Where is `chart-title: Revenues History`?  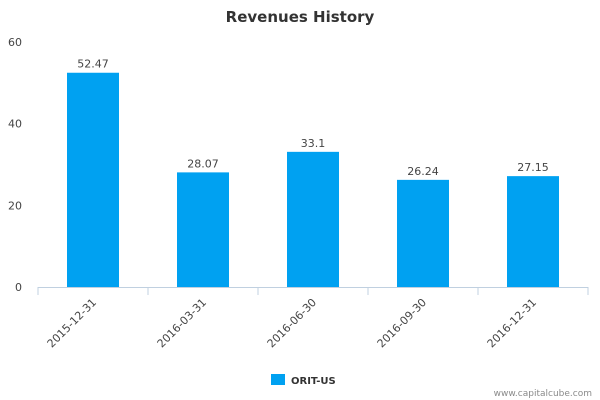
chart-title: Revenues History is located at coordinates (300, 17).